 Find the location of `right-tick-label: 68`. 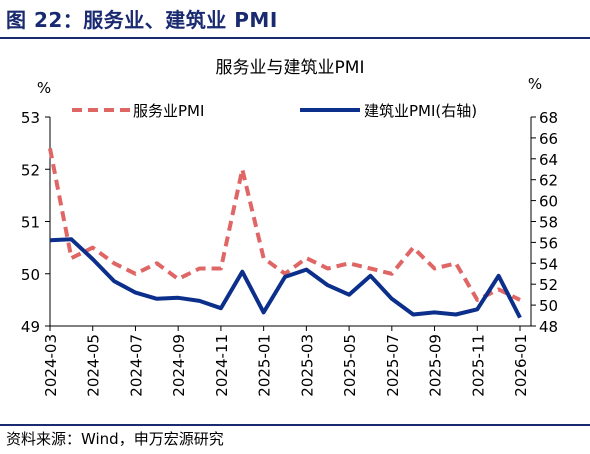

right-tick-label: 68 is located at coordinates (548, 118).